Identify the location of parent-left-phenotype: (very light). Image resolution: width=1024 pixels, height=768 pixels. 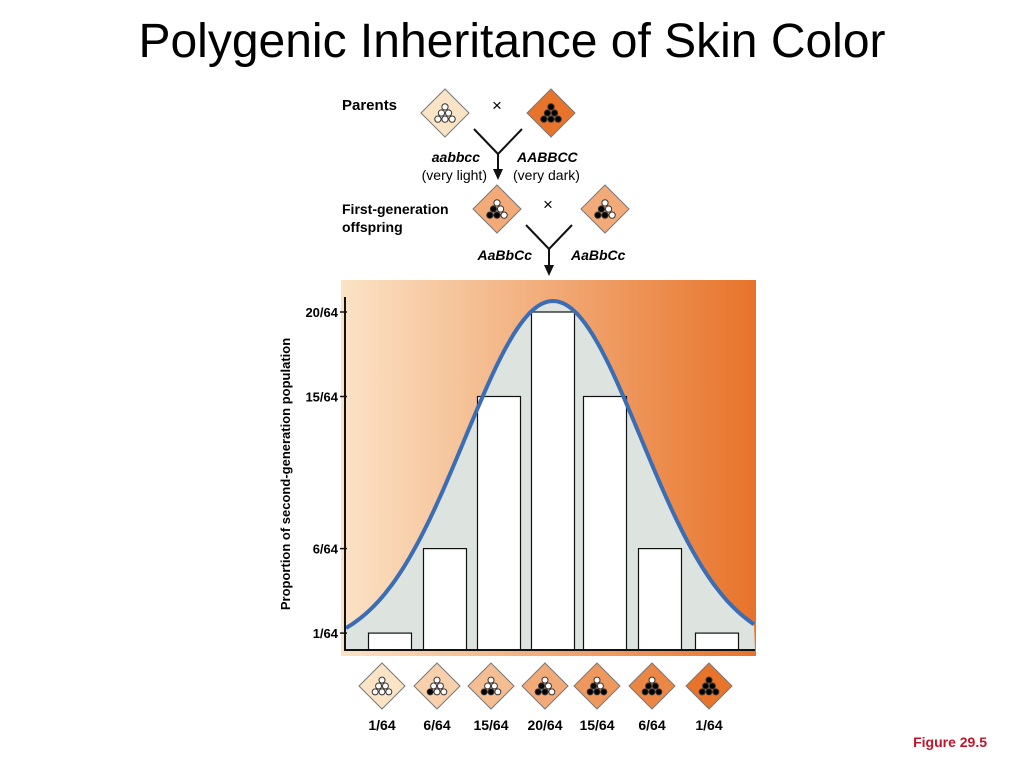
(454, 175).